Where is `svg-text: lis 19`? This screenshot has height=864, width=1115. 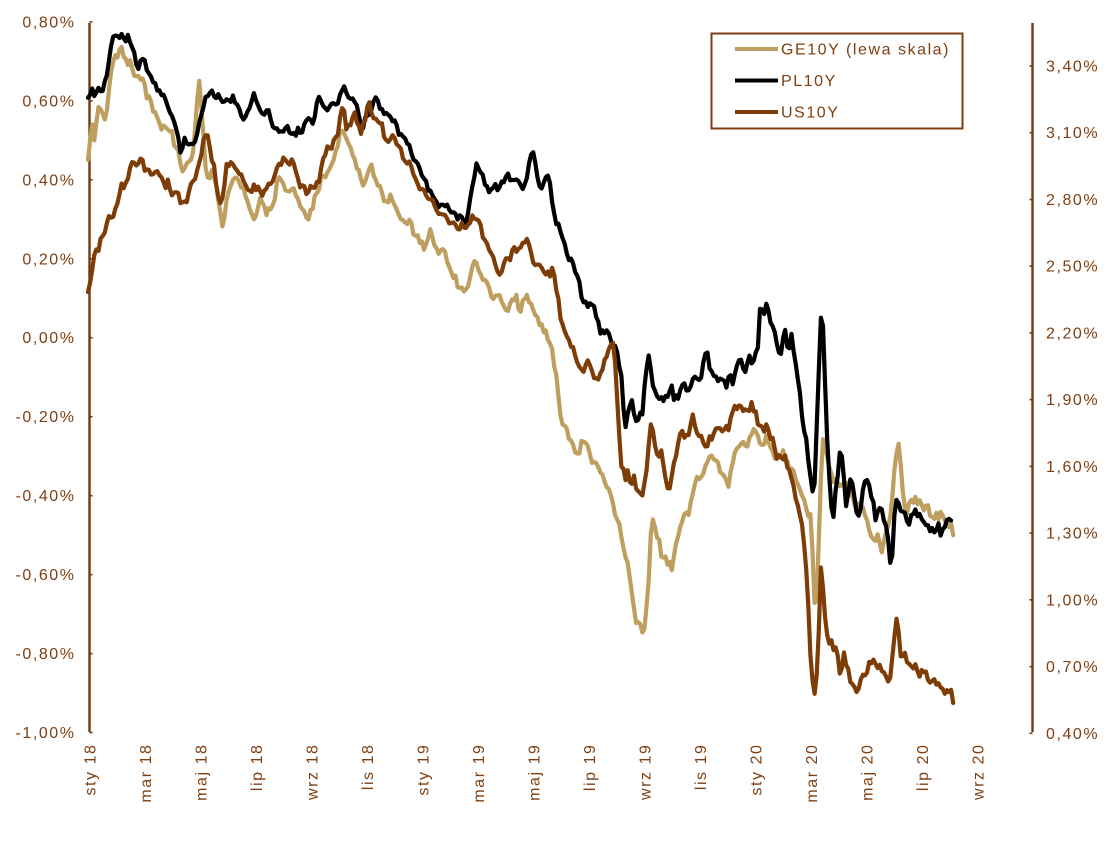
svg-text: lis 19 is located at coordinates (701, 767).